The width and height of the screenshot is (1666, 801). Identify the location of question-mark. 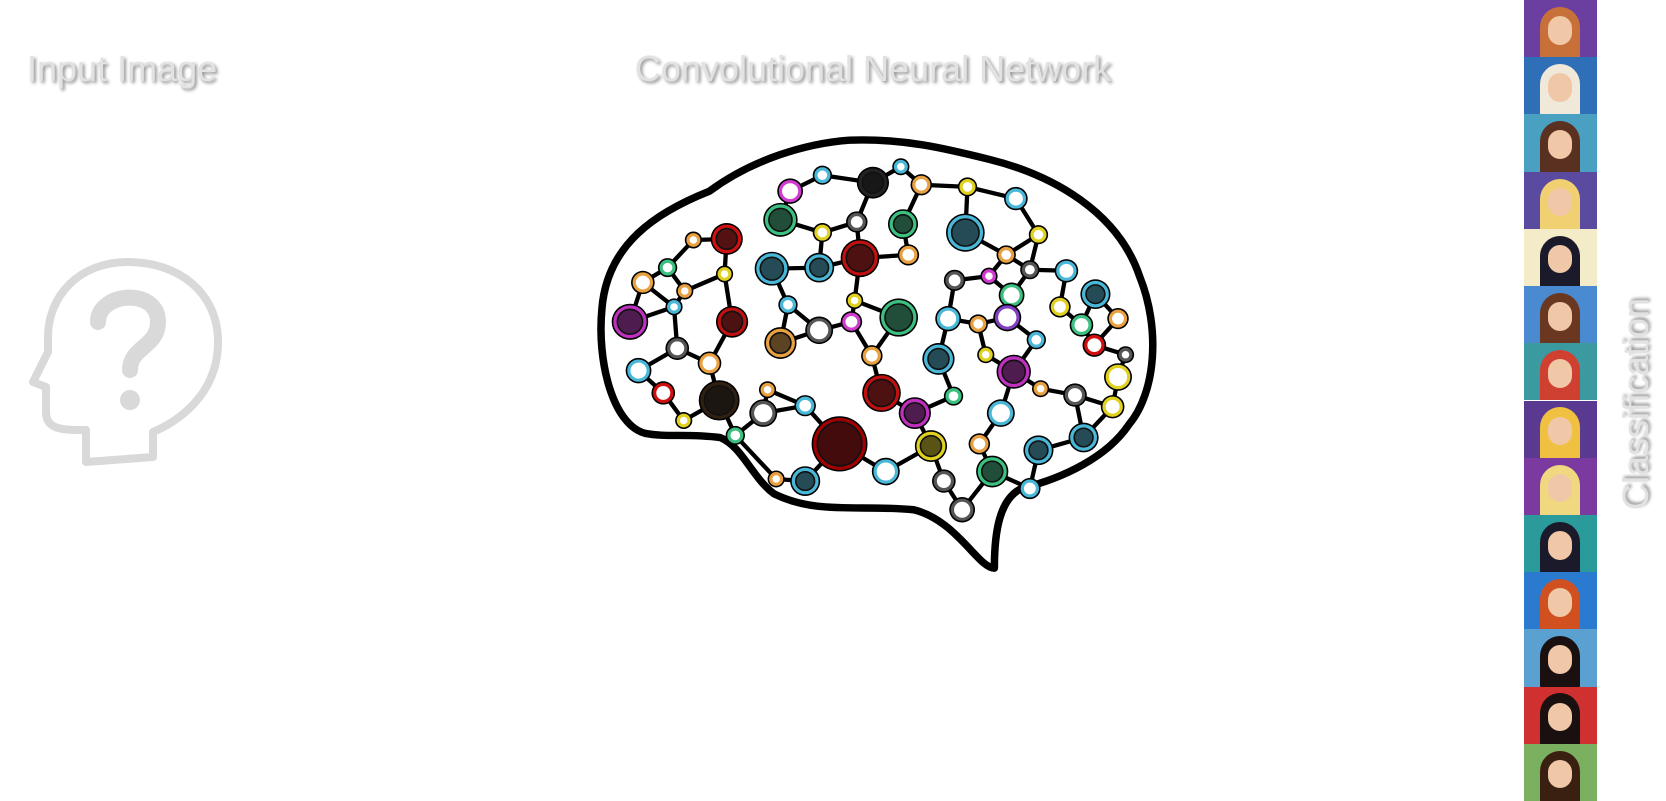
(128, 333).